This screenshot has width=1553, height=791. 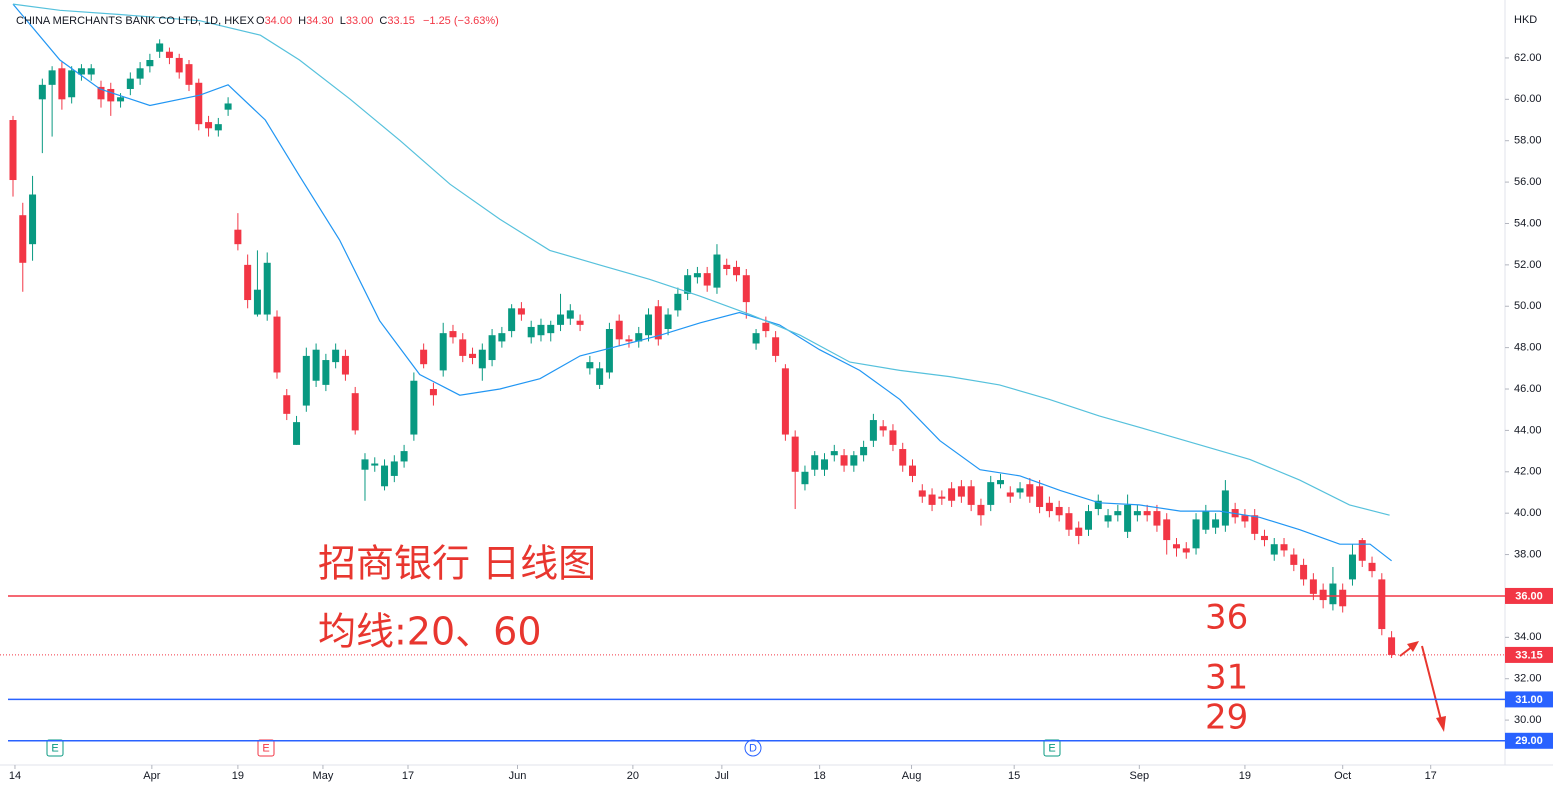 I want to click on y-tick-label: 56.00, so click(x=1528, y=182).